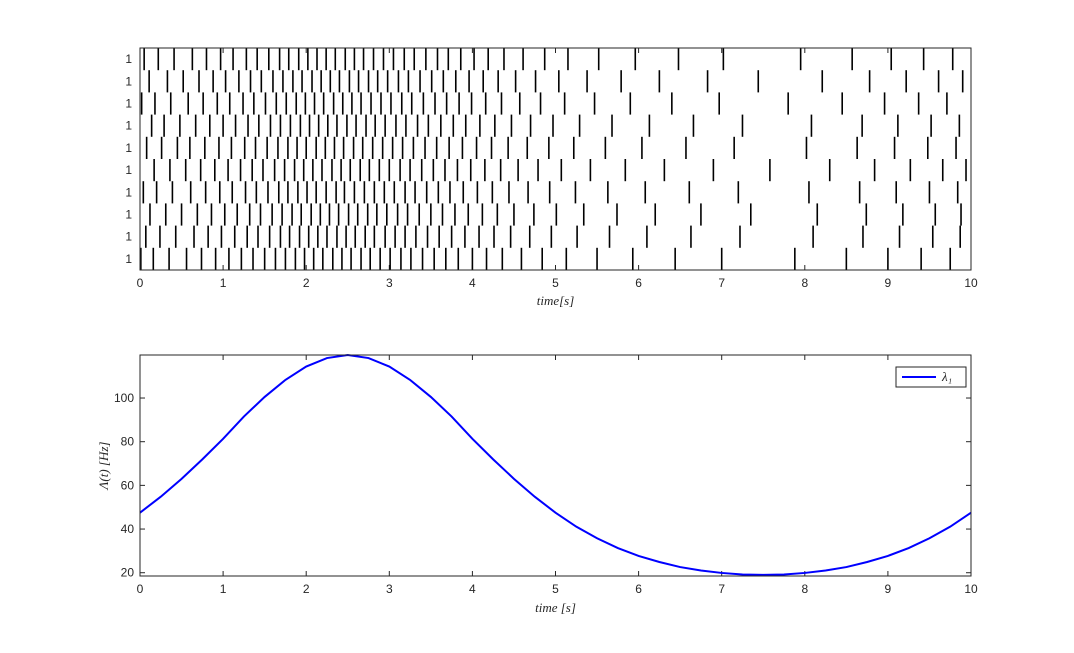 This screenshot has height=653, width=1074. I want to click on x-axis-label: time[s], so click(556, 300).